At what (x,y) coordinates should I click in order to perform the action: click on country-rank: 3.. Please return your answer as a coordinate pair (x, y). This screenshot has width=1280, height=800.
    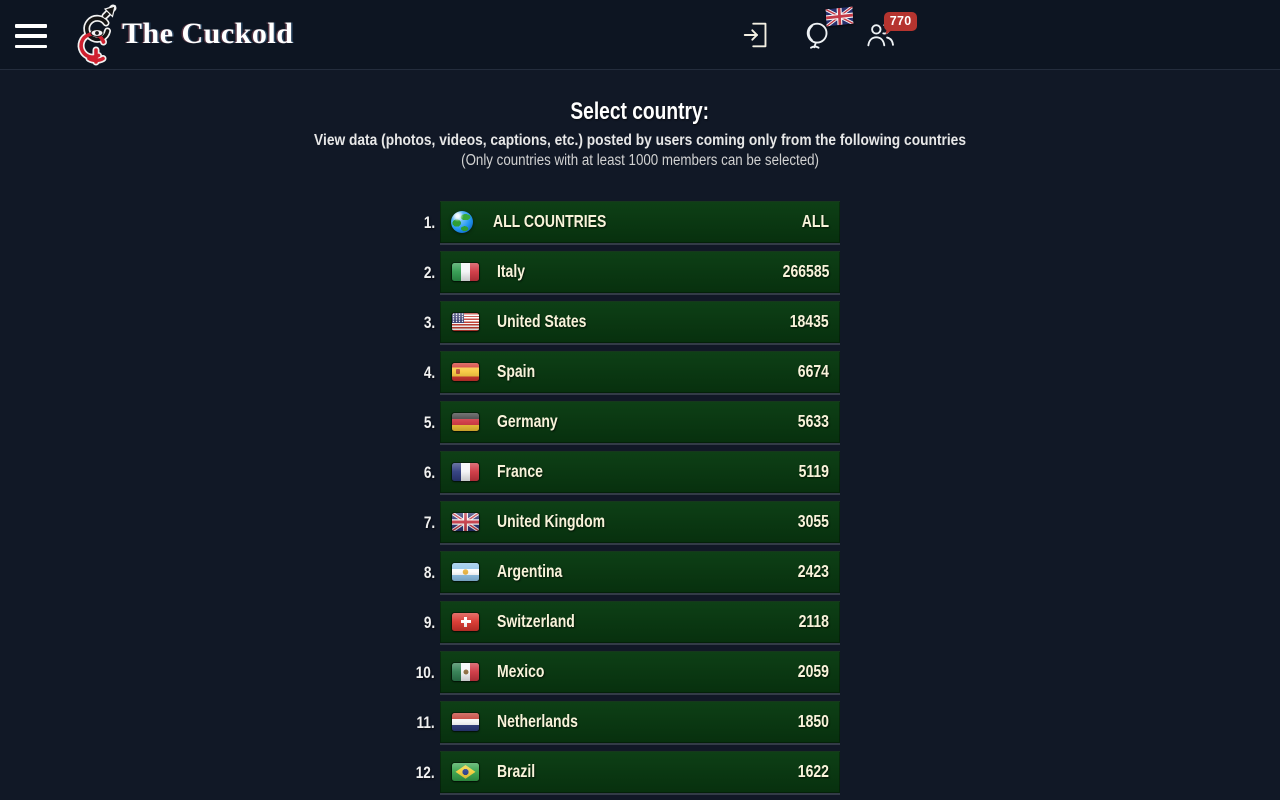
    Looking at the image, I should click on (429, 322).